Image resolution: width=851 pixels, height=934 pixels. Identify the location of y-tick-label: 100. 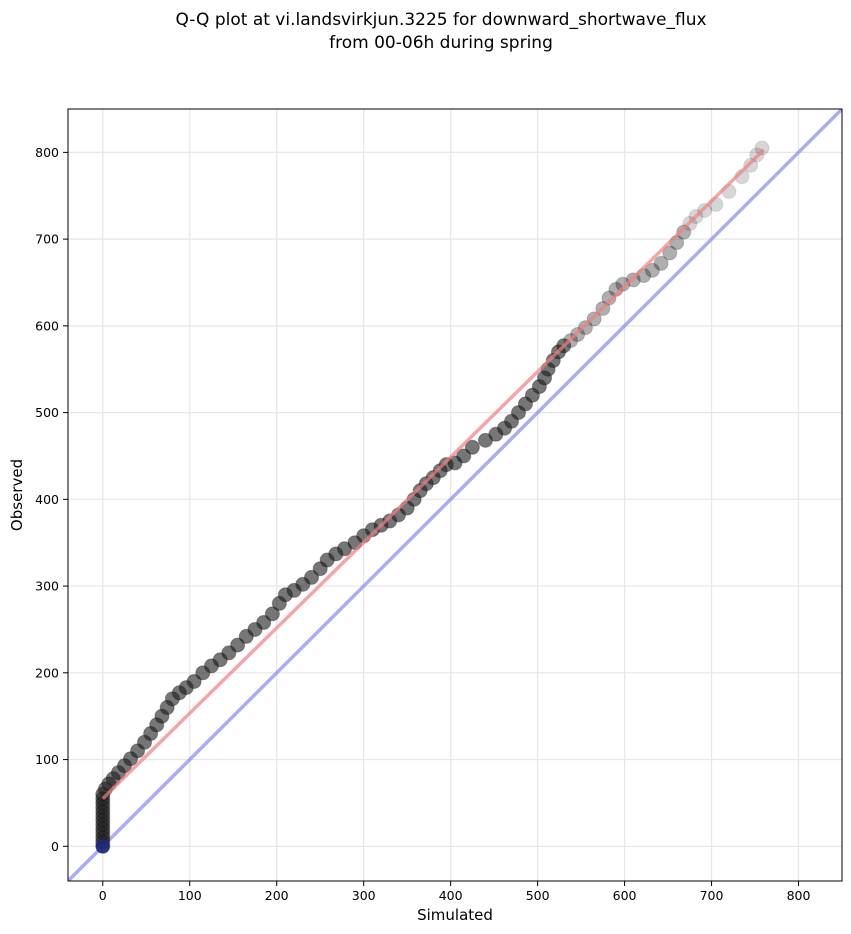
(47, 759).